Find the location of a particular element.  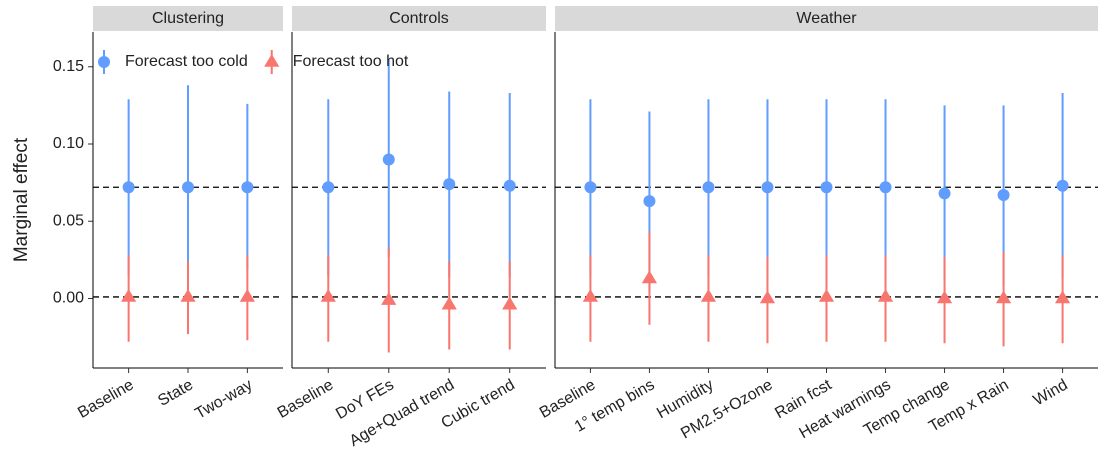

x-tick-label: Wind is located at coordinates (1051, 392).